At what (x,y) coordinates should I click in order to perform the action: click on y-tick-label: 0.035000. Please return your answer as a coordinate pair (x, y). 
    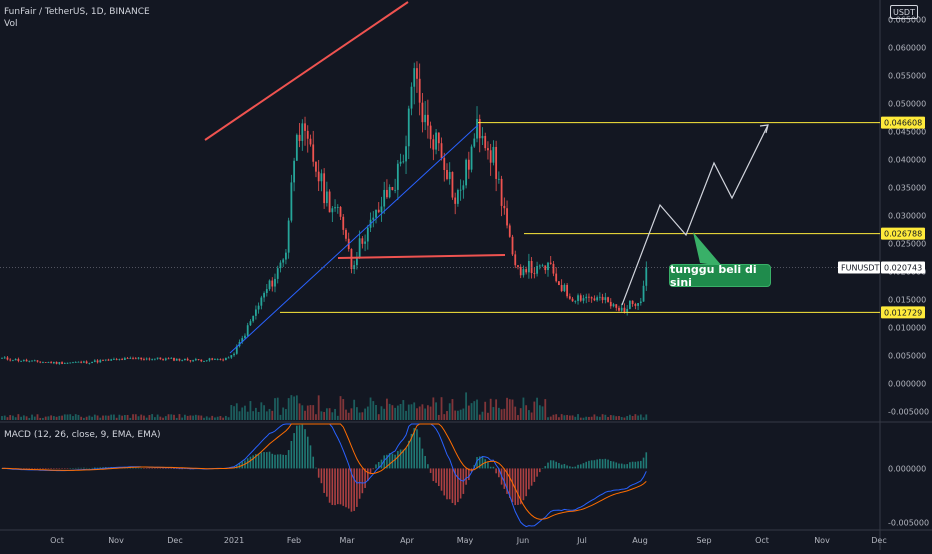
    Looking at the image, I should click on (907, 188).